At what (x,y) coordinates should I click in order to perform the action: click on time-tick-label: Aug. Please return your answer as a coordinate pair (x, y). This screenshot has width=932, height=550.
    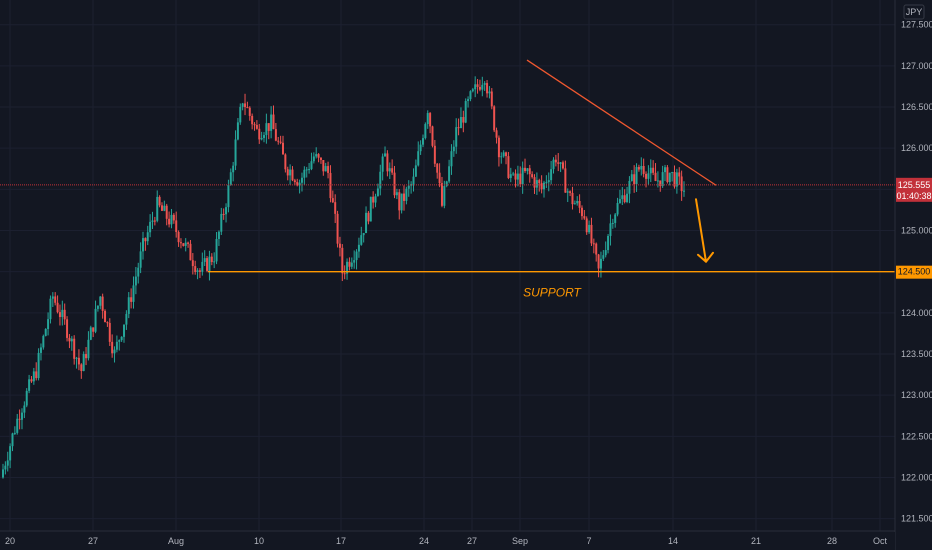
    Looking at the image, I should click on (176, 541).